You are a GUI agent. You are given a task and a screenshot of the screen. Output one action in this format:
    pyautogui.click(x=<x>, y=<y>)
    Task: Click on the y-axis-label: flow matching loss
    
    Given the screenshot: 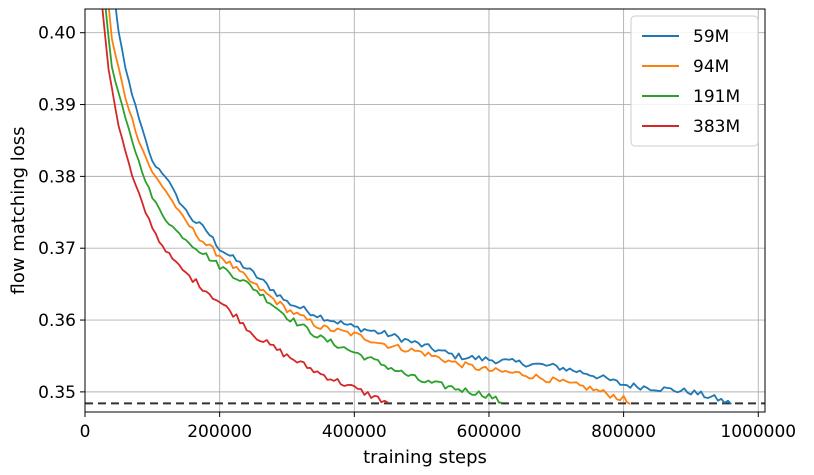 What is the action you would take?
    pyautogui.click(x=18, y=210)
    